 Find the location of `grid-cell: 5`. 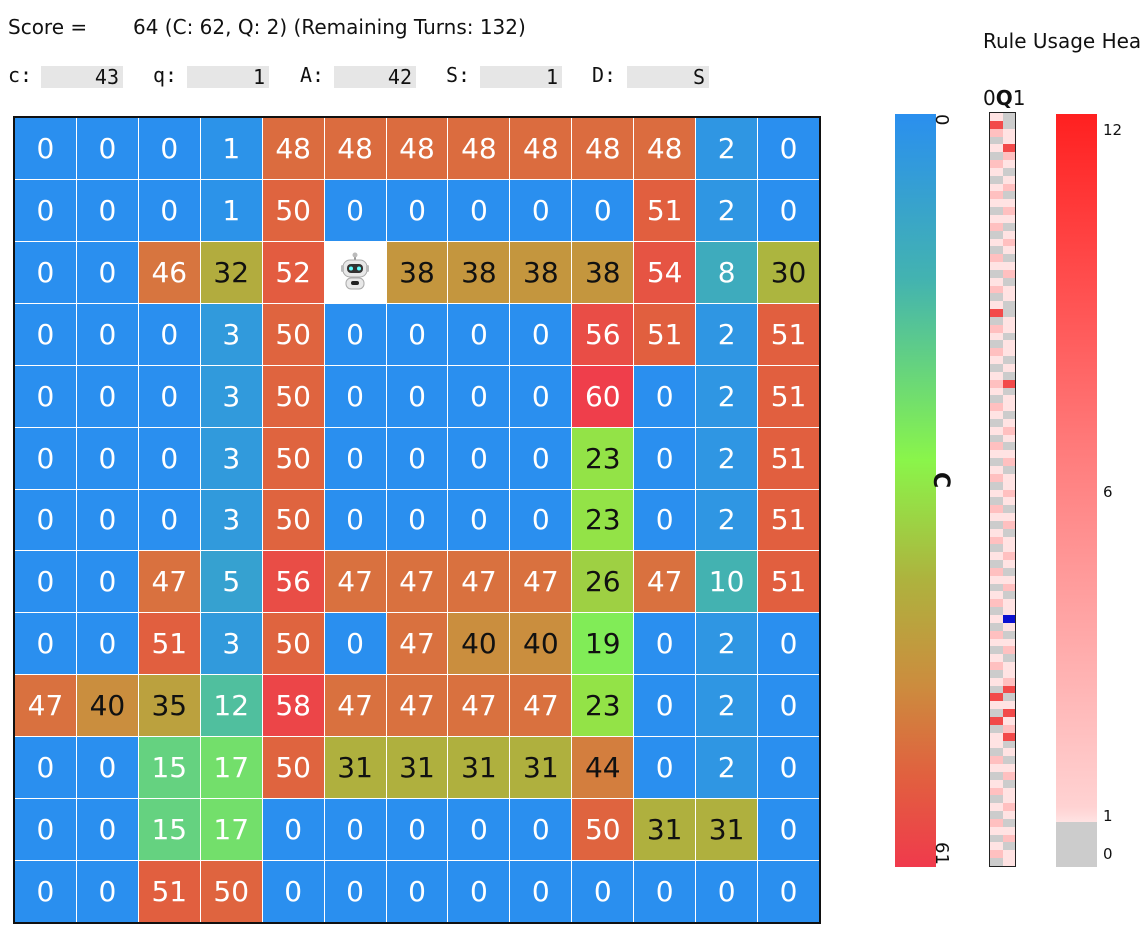

grid-cell: 5 is located at coordinates (231, 582).